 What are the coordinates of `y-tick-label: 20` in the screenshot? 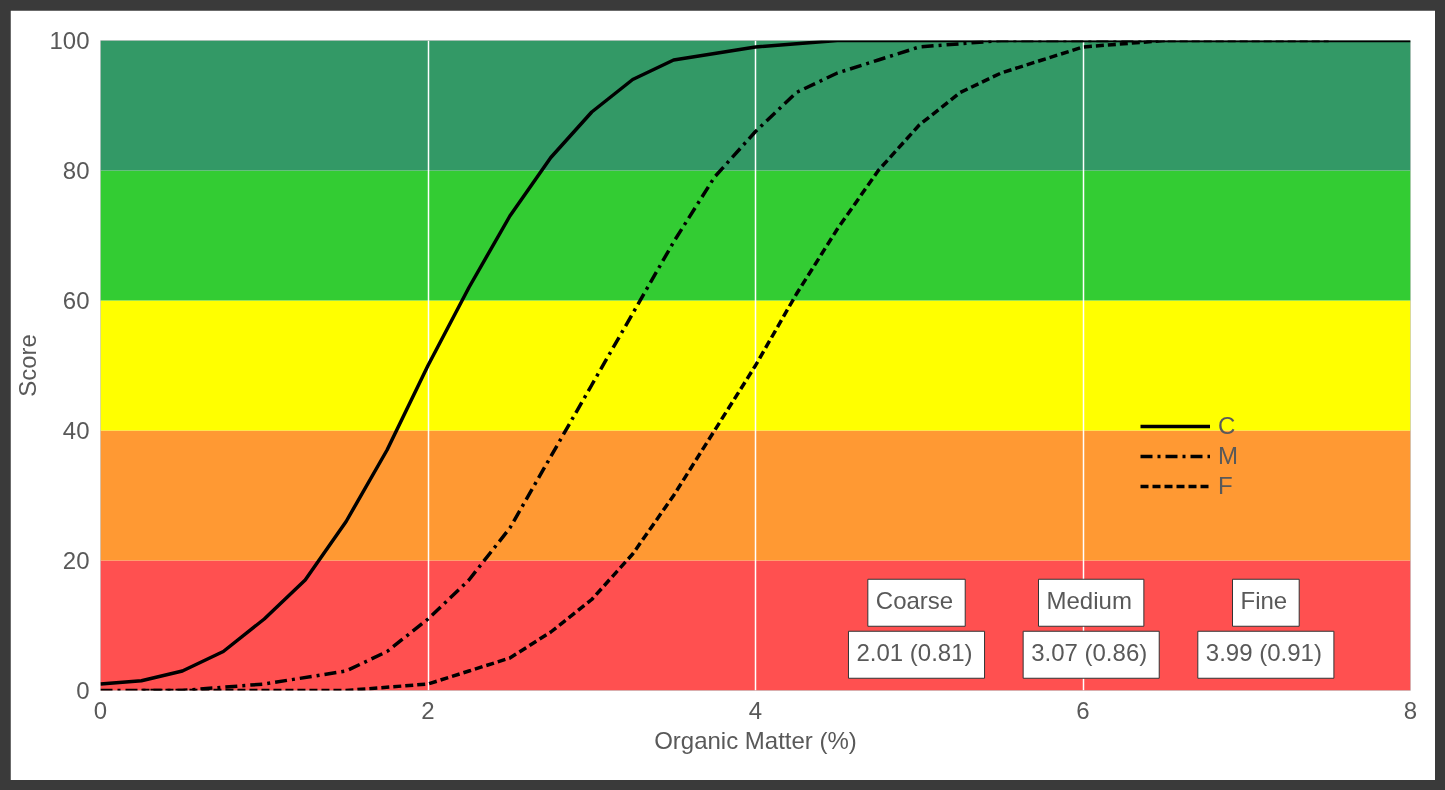 It's located at (76, 560).